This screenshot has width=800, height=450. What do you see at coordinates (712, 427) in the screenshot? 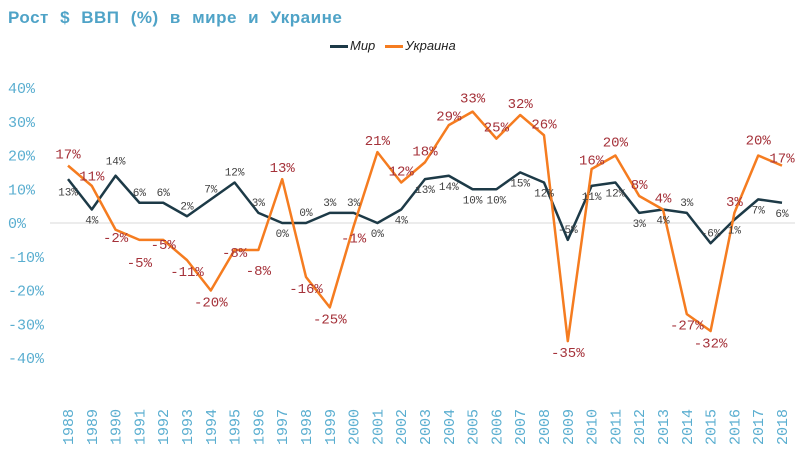
I see `x-tick-label: 2015` at bounding box center [712, 427].